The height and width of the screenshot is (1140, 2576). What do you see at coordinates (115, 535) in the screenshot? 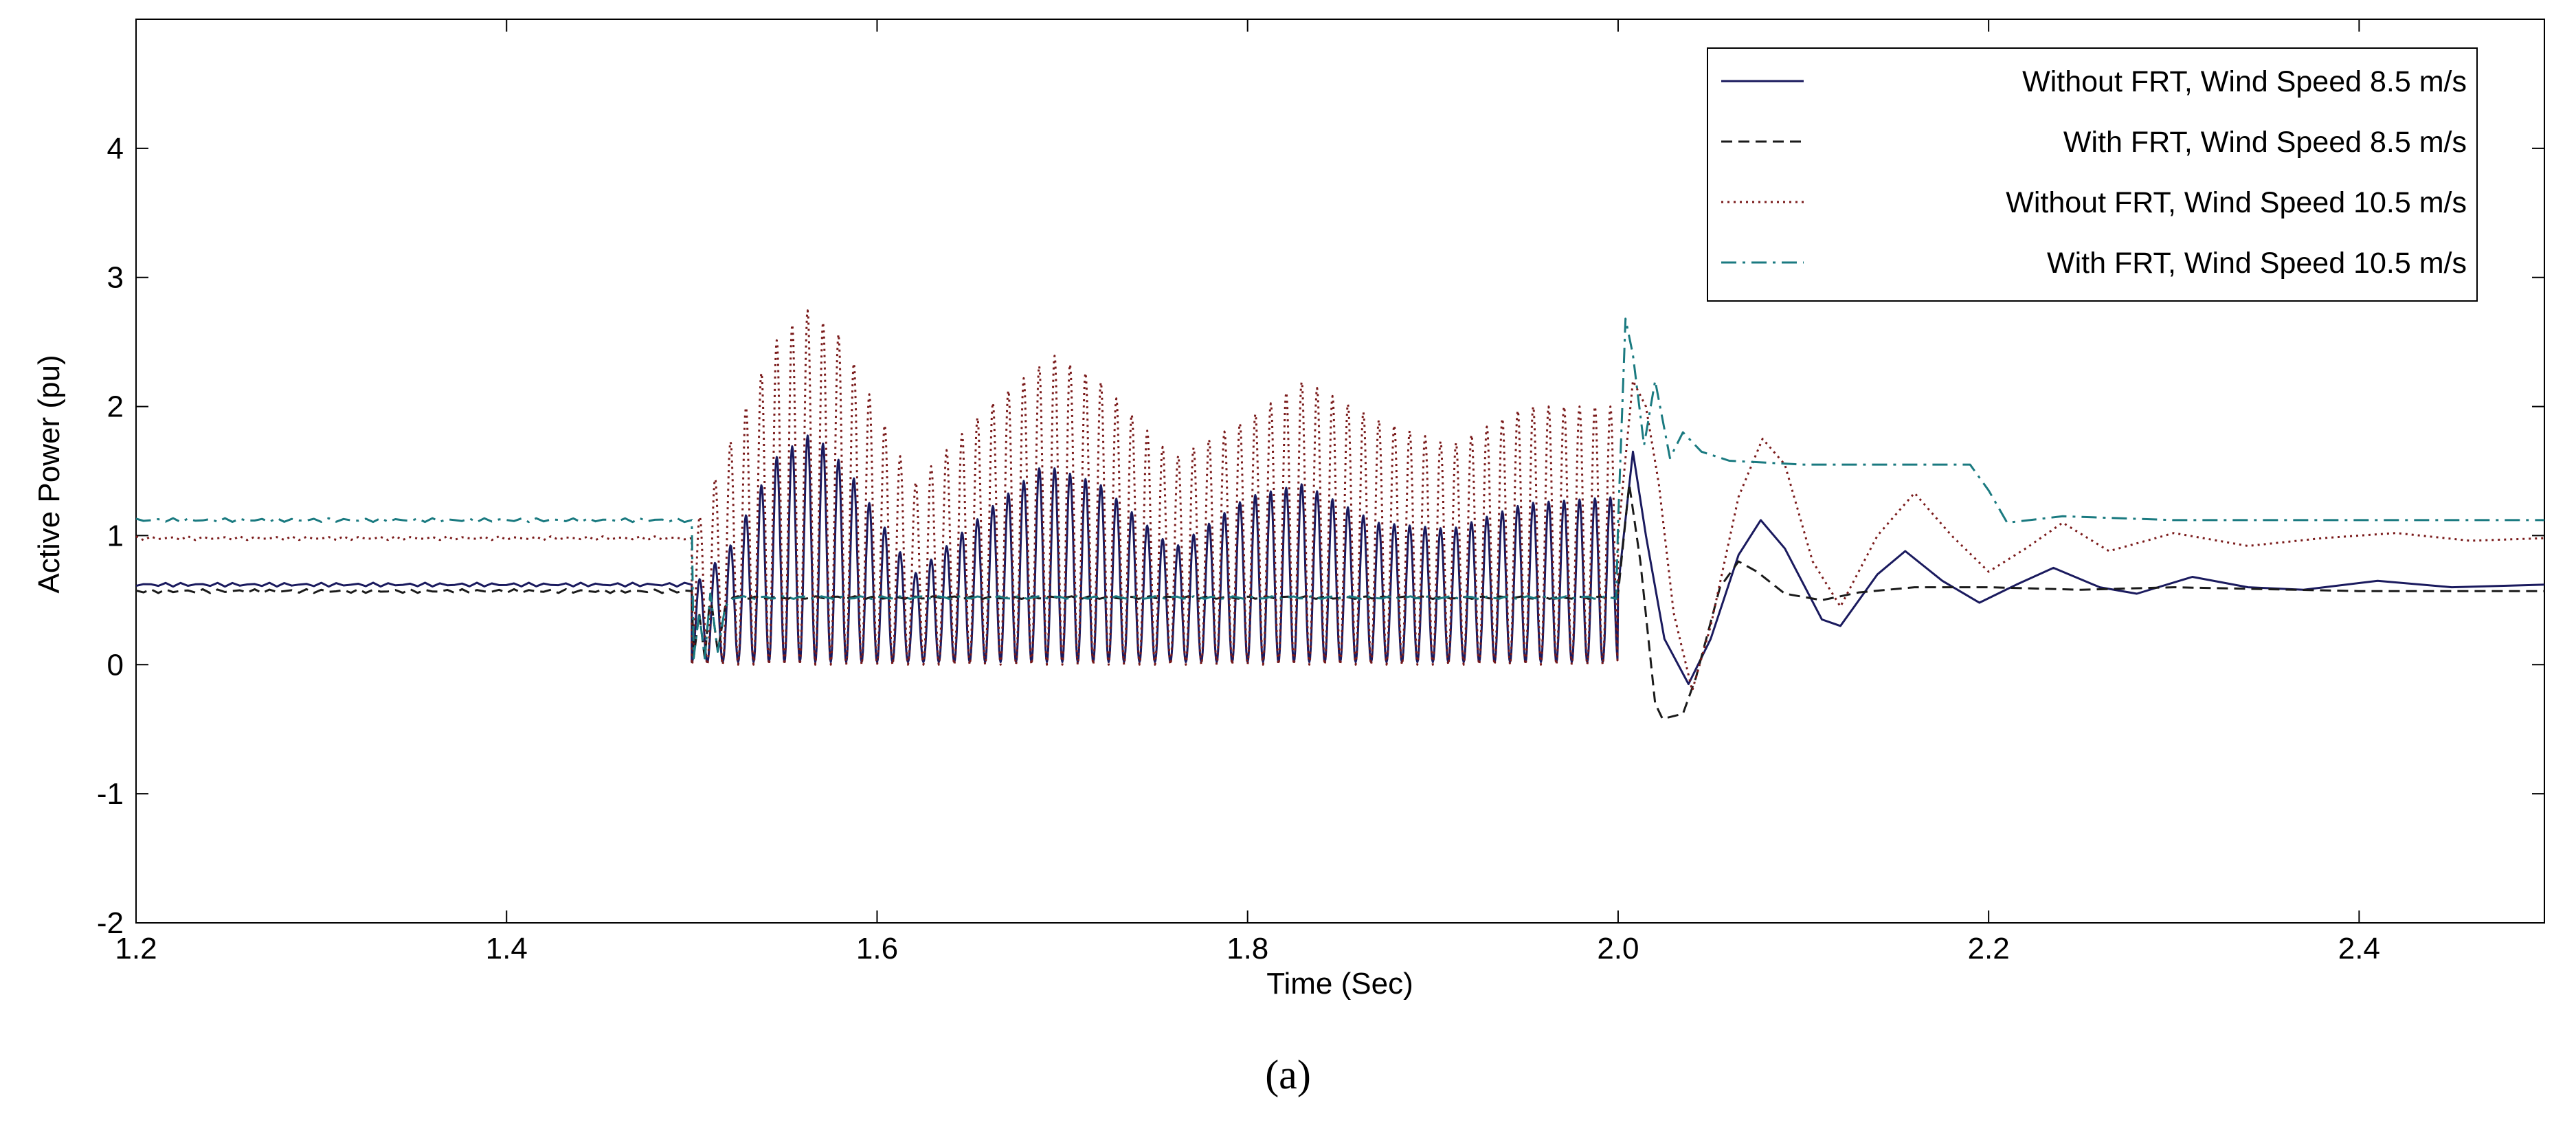
I see `y-tick-label: 1` at bounding box center [115, 535].